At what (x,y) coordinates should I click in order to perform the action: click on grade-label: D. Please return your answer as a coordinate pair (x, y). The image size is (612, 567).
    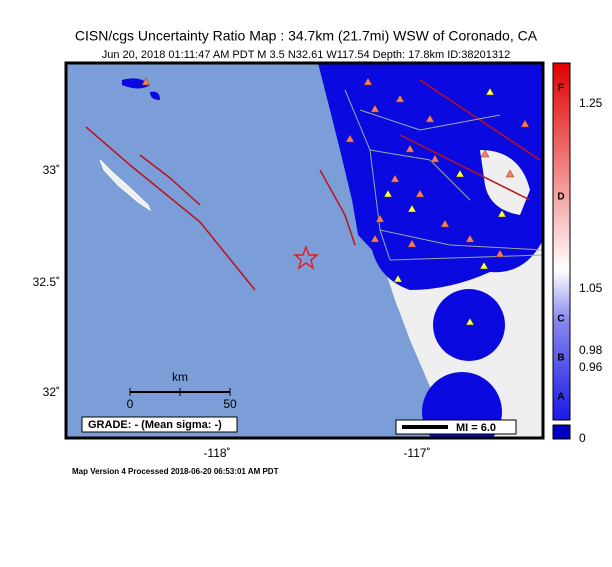
    Looking at the image, I should click on (560, 197).